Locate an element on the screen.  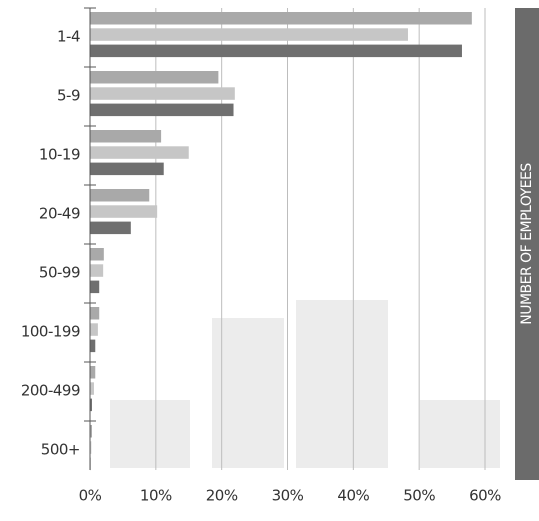
x-tick-label: 30% is located at coordinates (288, 496).